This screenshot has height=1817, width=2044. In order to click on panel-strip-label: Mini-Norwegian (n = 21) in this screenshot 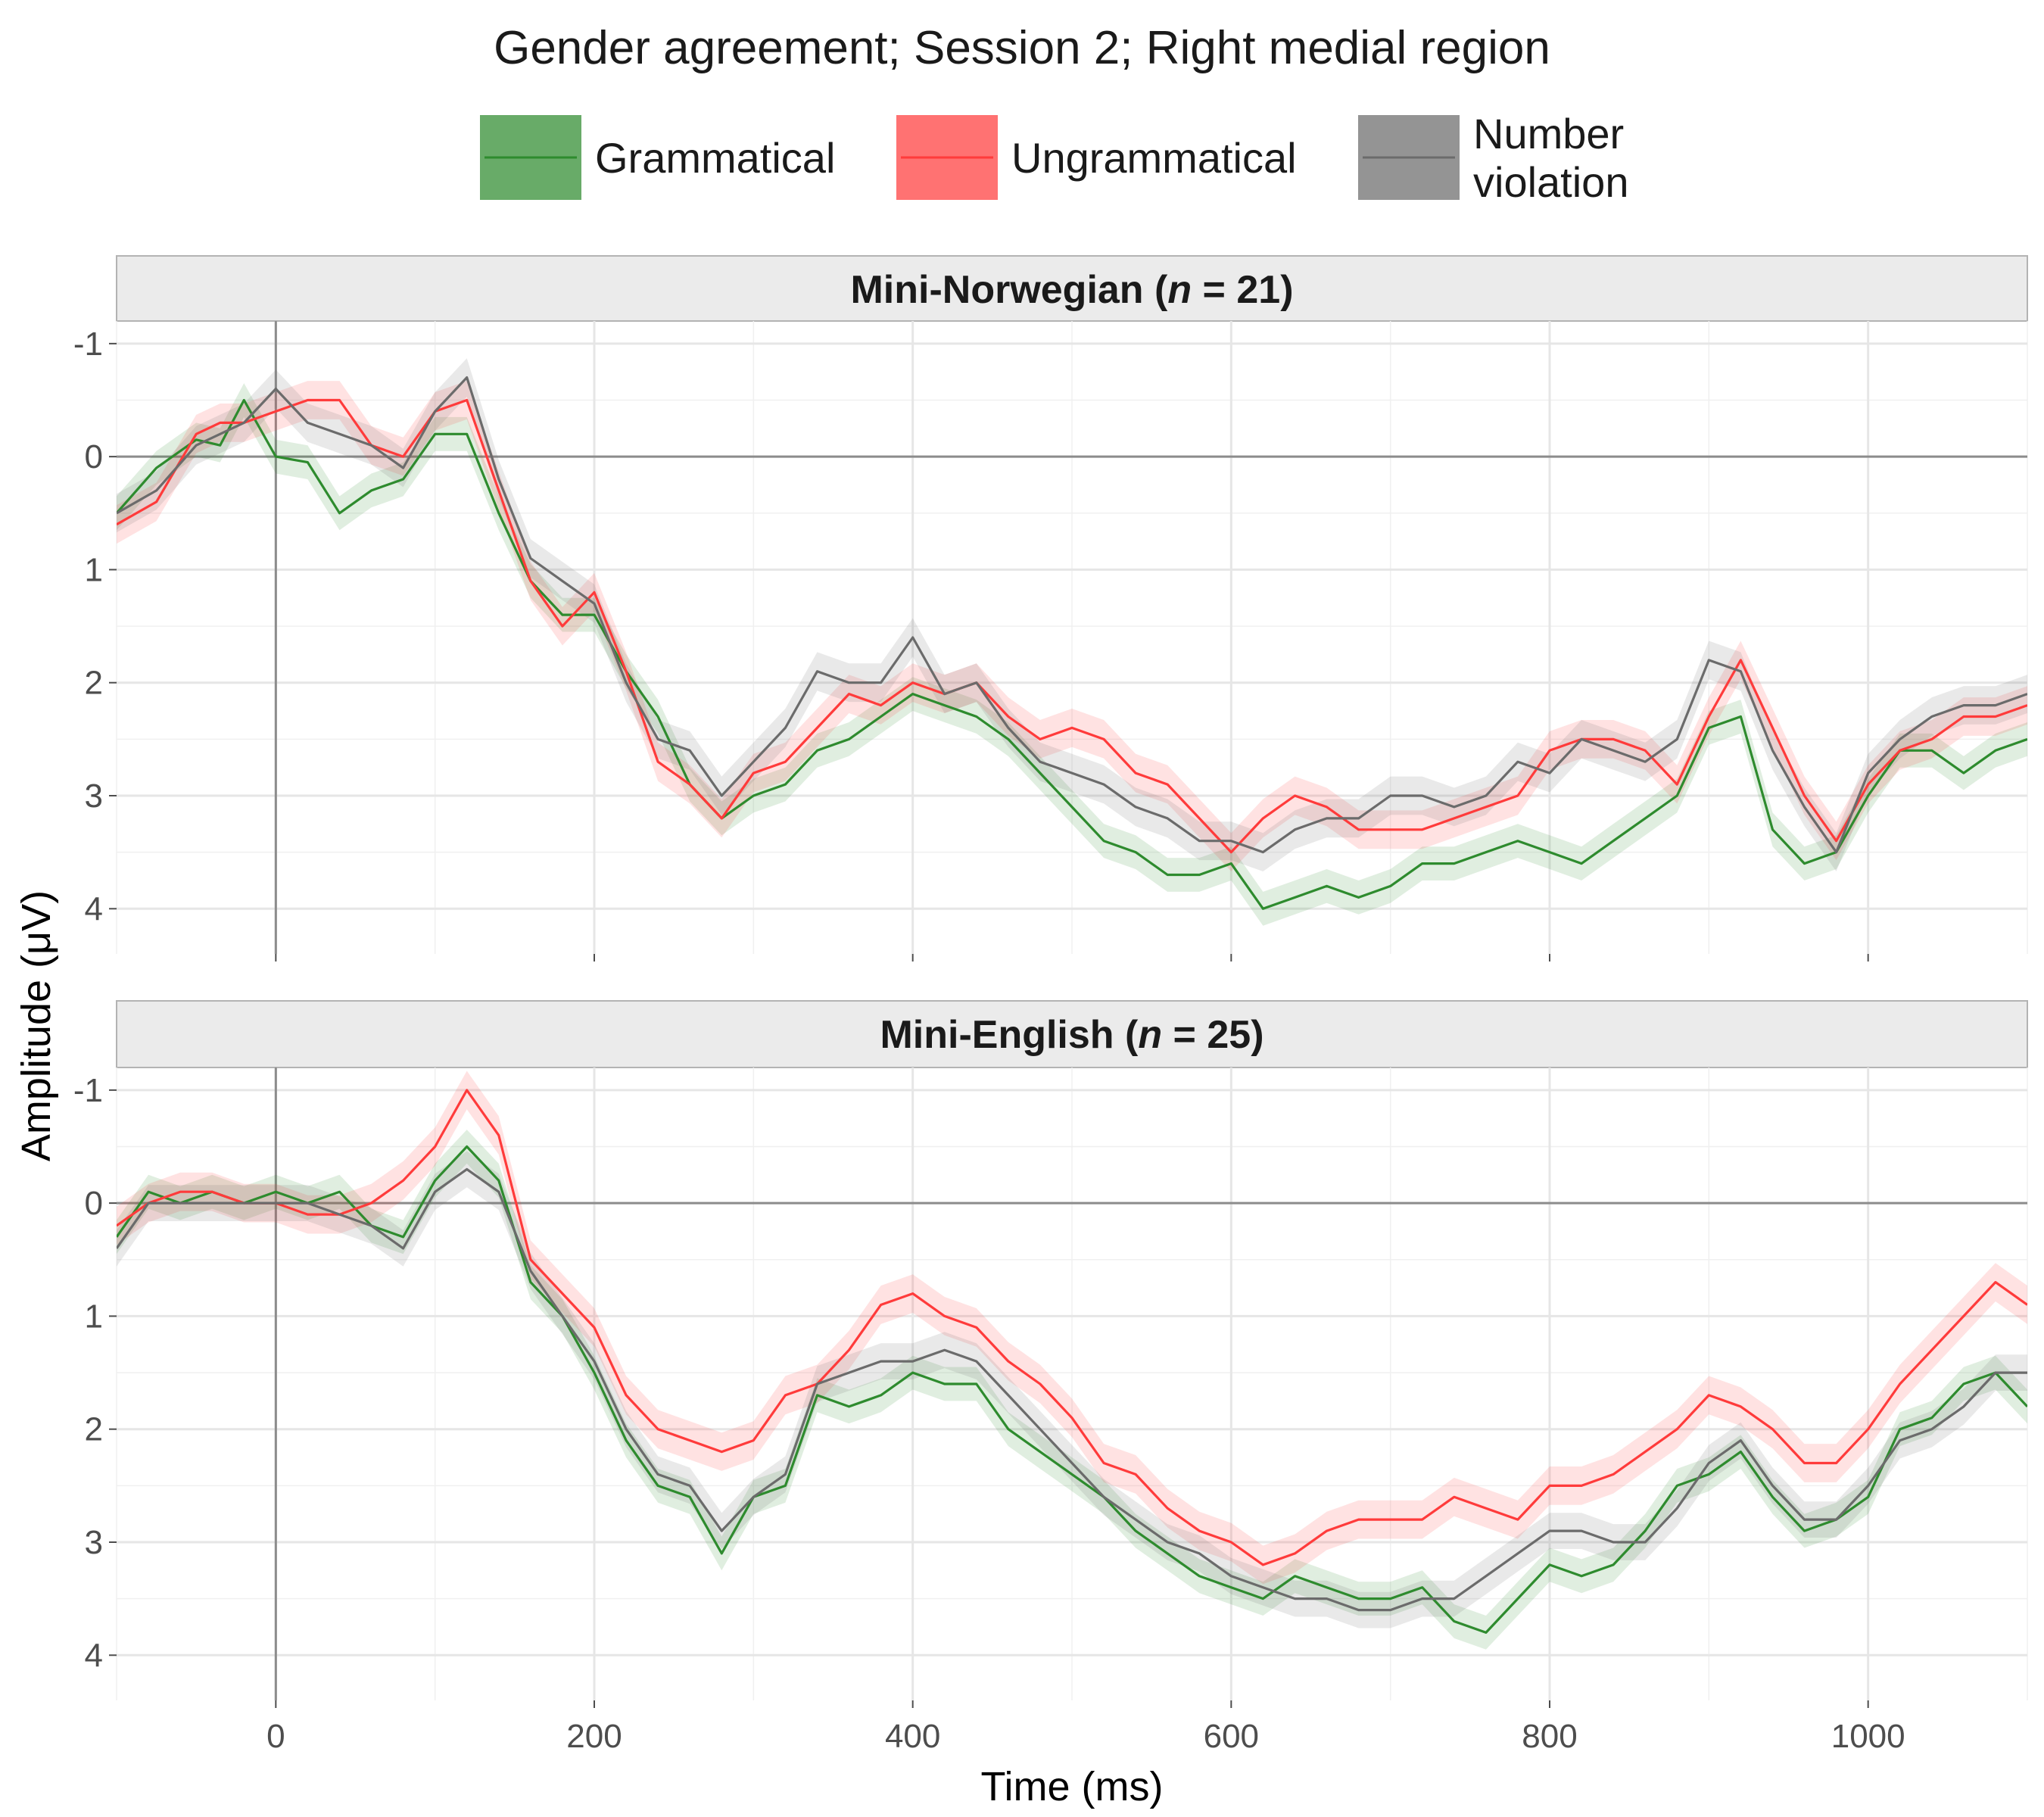, I will do `click(1071, 290)`.